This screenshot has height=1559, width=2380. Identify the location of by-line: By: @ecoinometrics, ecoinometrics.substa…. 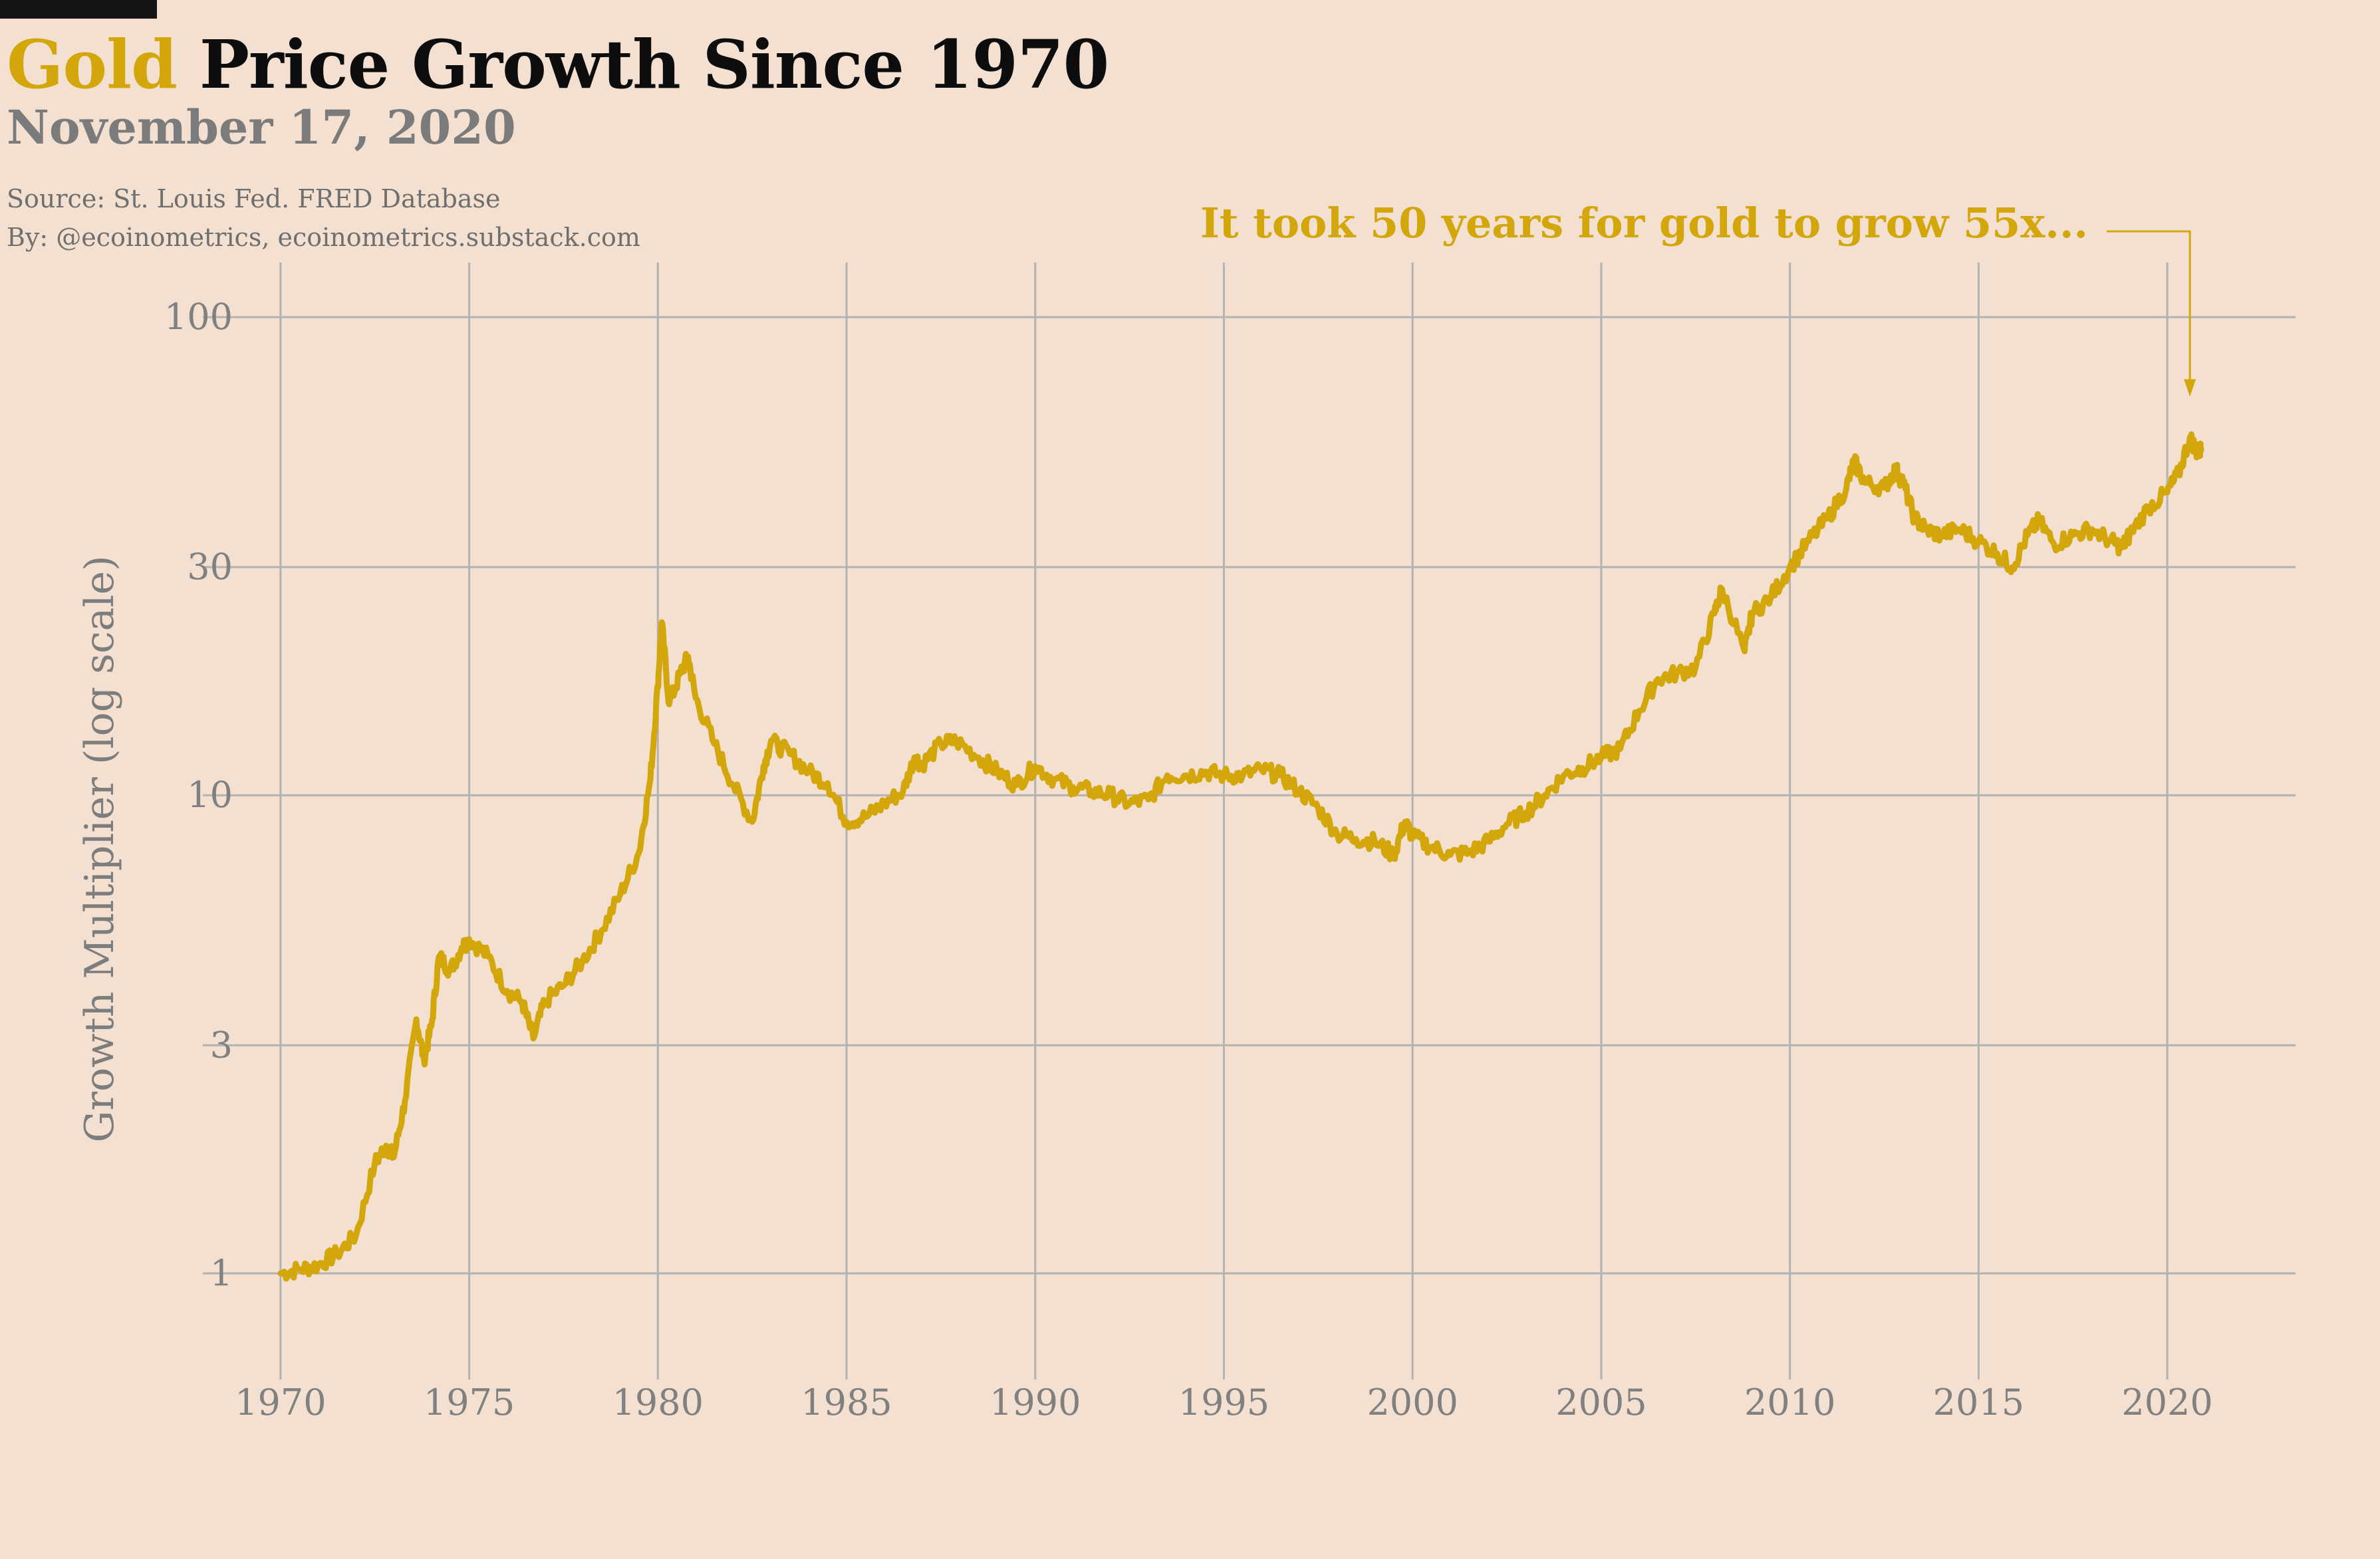
(323, 238).